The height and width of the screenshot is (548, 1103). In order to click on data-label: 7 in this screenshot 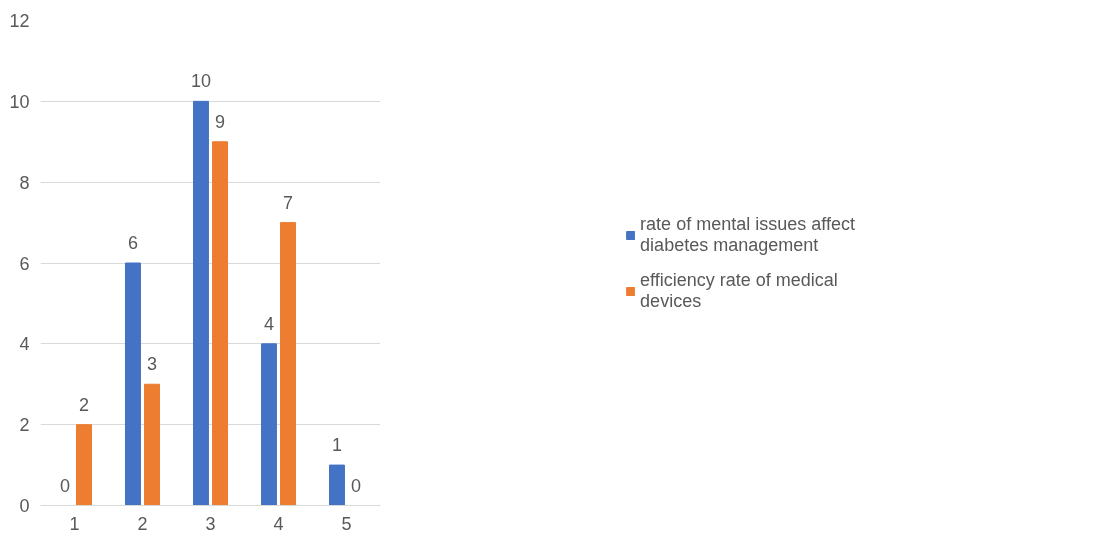, I will do `click(288, 202)`.